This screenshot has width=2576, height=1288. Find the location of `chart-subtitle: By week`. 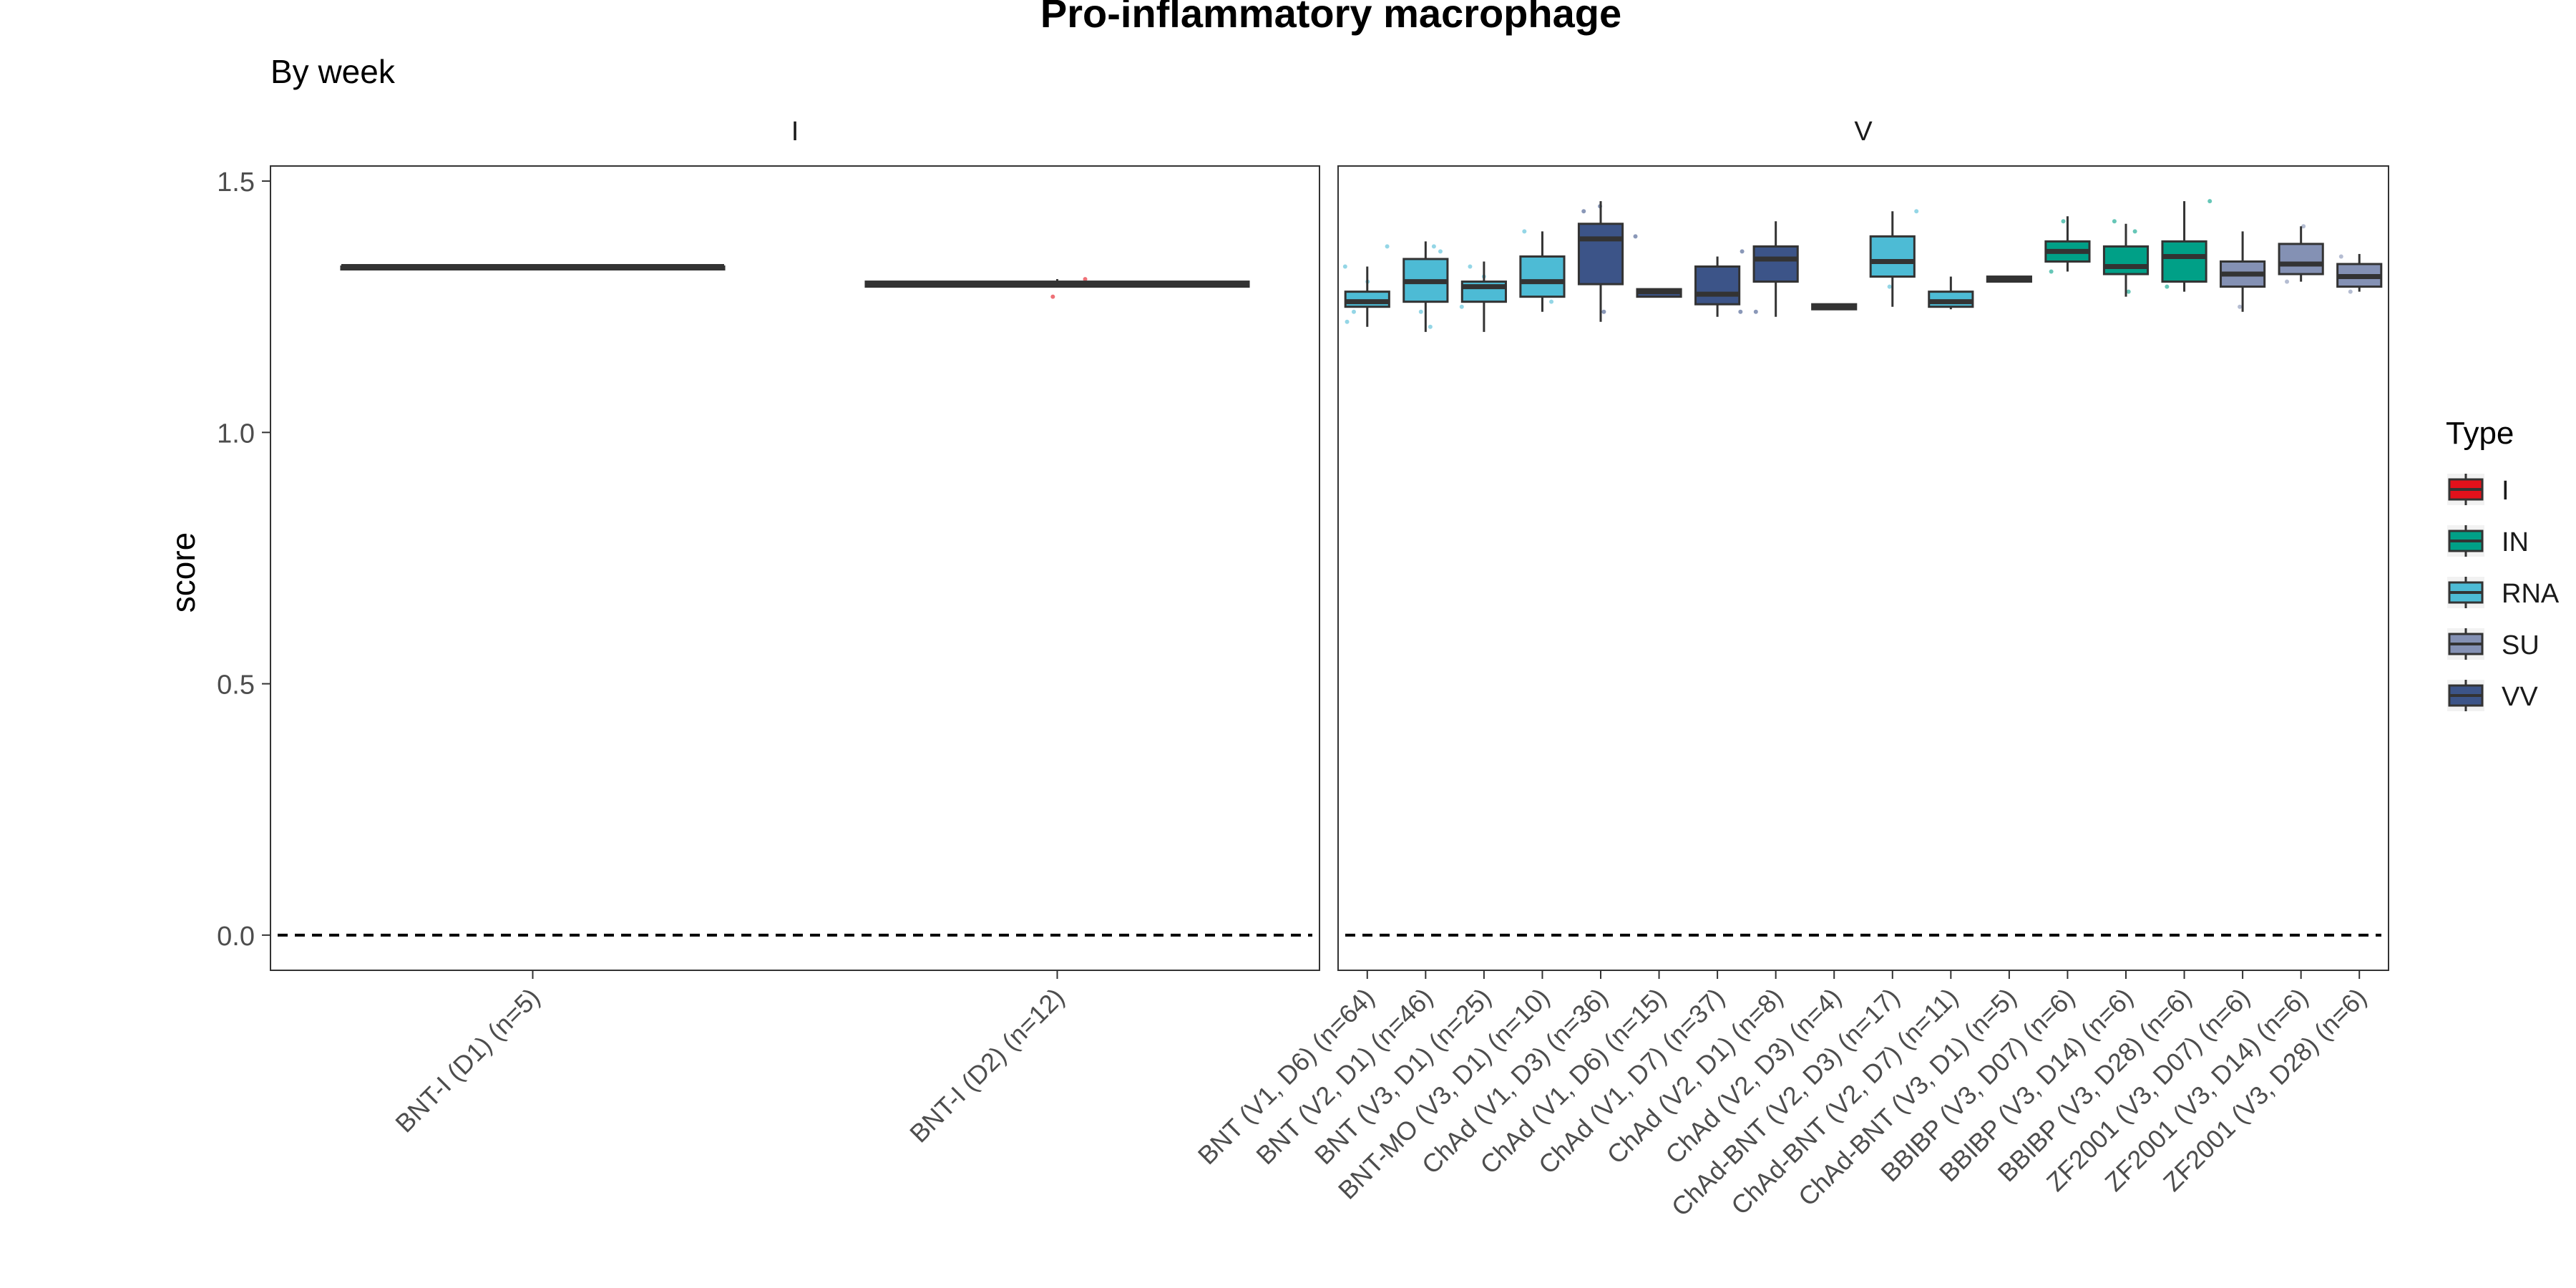

chart-subtitle: By week is located at coordinates (333, 71).